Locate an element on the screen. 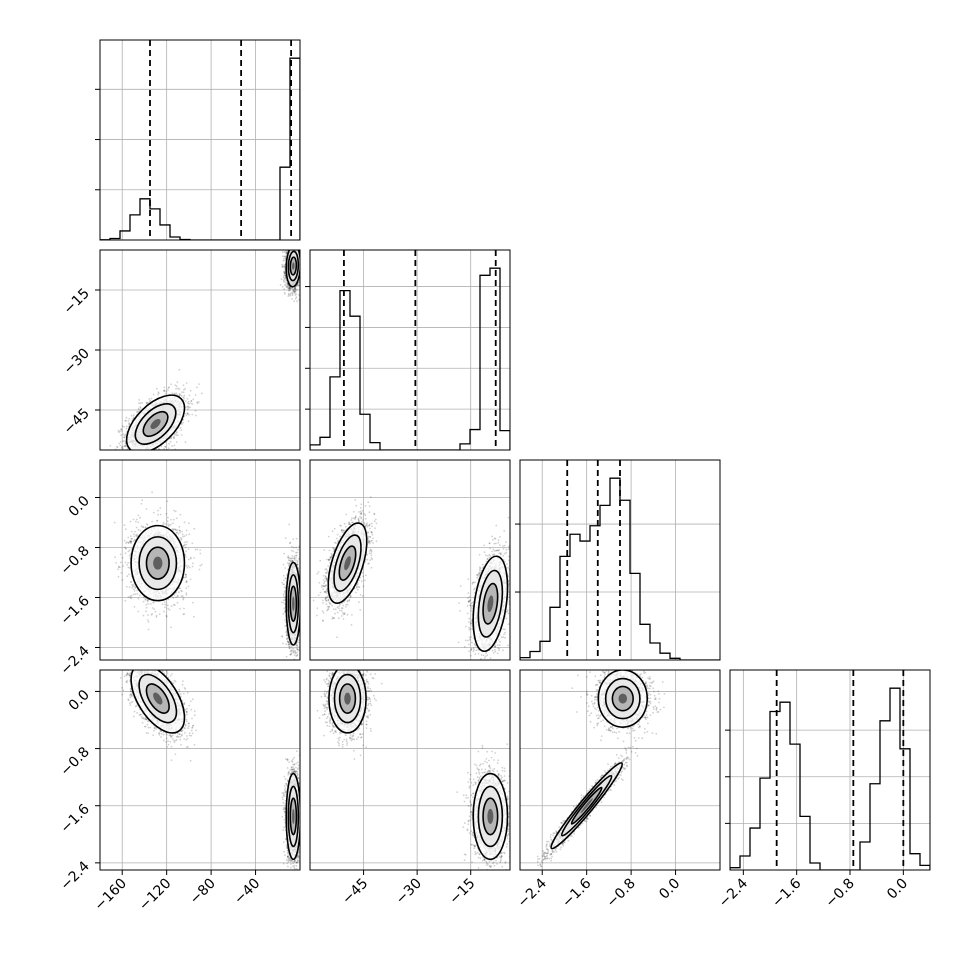  x-tick-label: −80 is located at coordinates (203, 892).